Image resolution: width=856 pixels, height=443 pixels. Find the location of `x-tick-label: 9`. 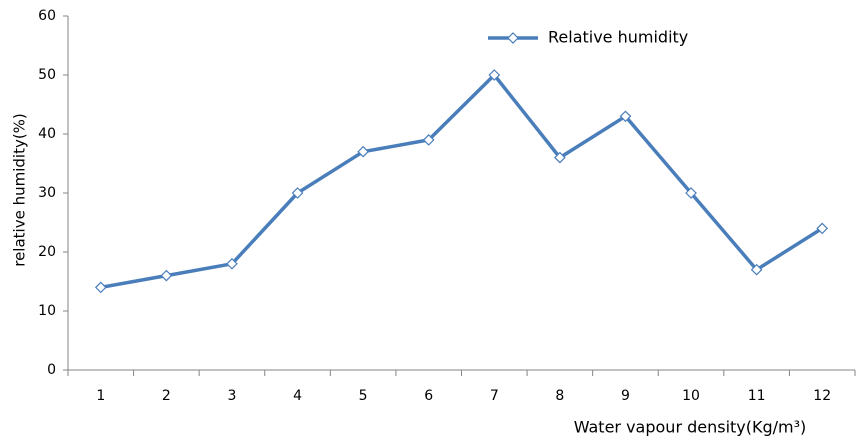

x-tick-label: 9 is located at coordinates (625, 396).